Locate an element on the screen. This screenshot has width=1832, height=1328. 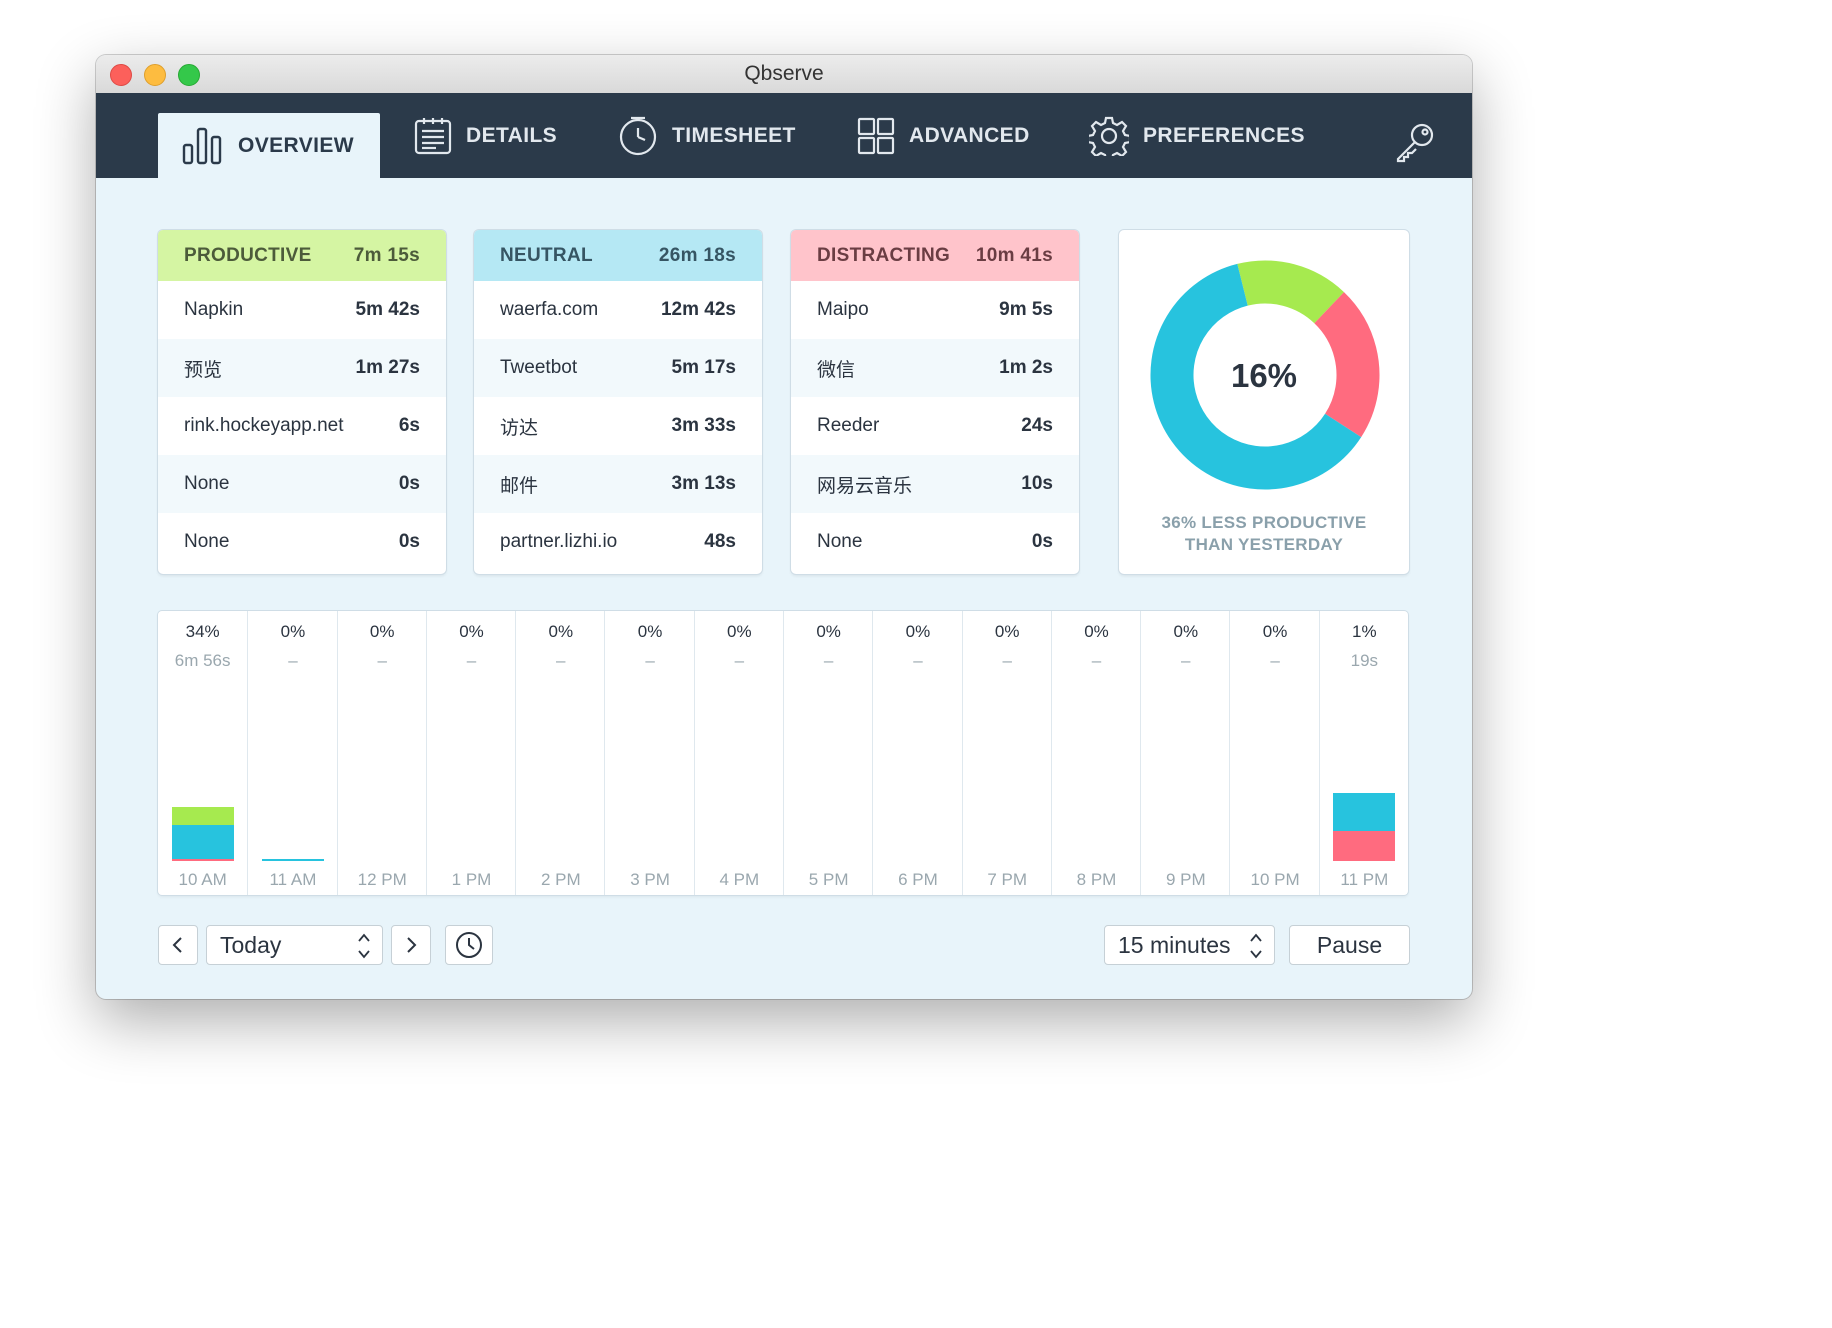
hour-column: 0% – 9 PM is located at coordinates (1185, 753).